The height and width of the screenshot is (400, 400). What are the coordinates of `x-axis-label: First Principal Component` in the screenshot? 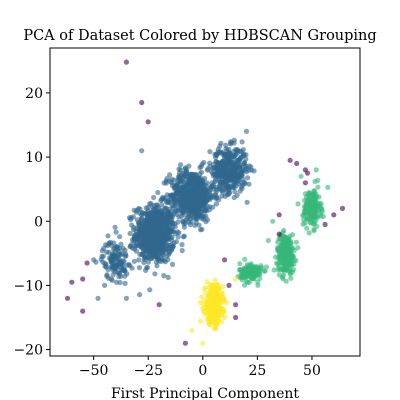 It's located at (205, 393).